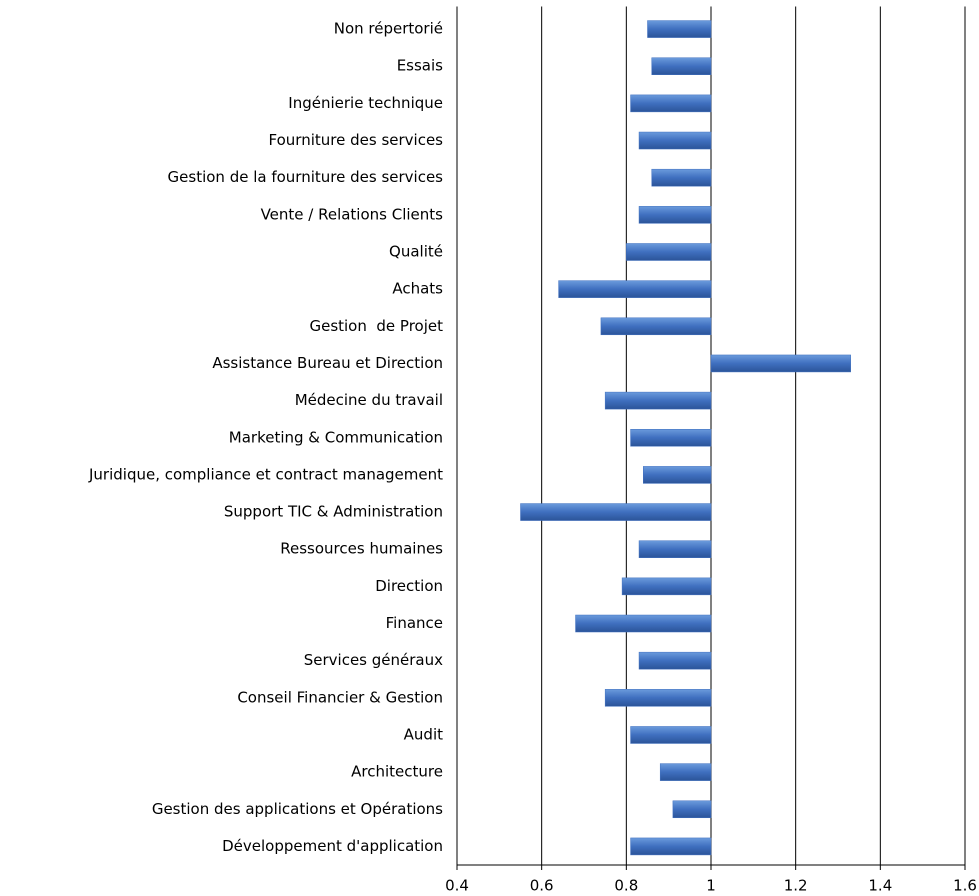  I want to click on y-tick-label: Architecture, so click(397, 772).